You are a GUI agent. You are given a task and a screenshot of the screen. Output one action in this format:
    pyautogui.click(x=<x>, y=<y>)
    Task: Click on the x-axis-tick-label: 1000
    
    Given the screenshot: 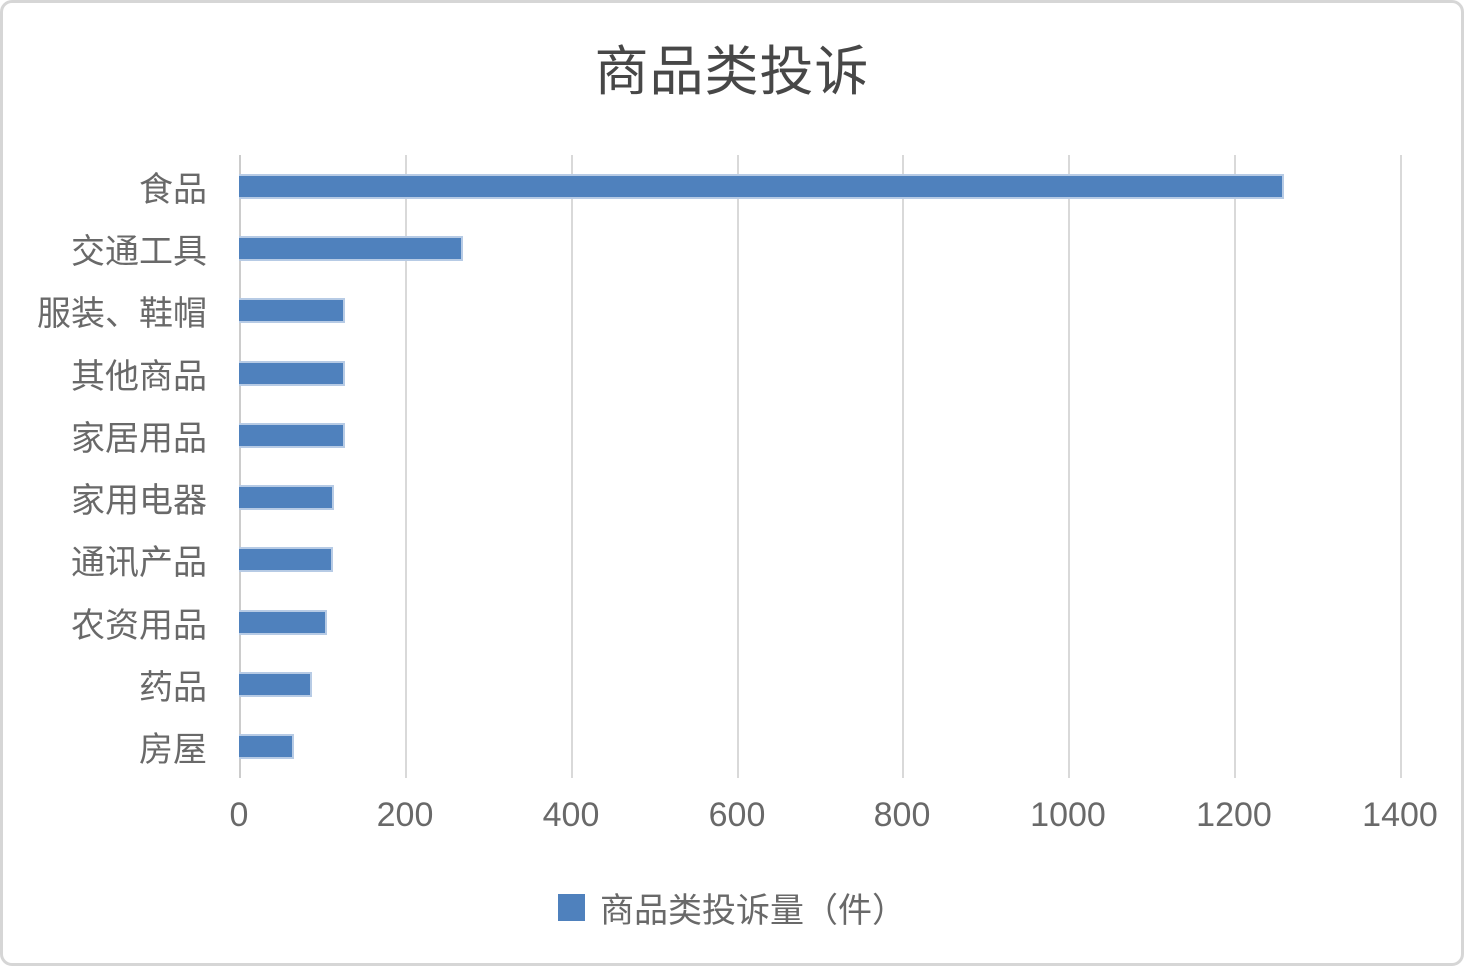 What is the action you would take?
    pyautogui.click(x=1068, y=815)
    